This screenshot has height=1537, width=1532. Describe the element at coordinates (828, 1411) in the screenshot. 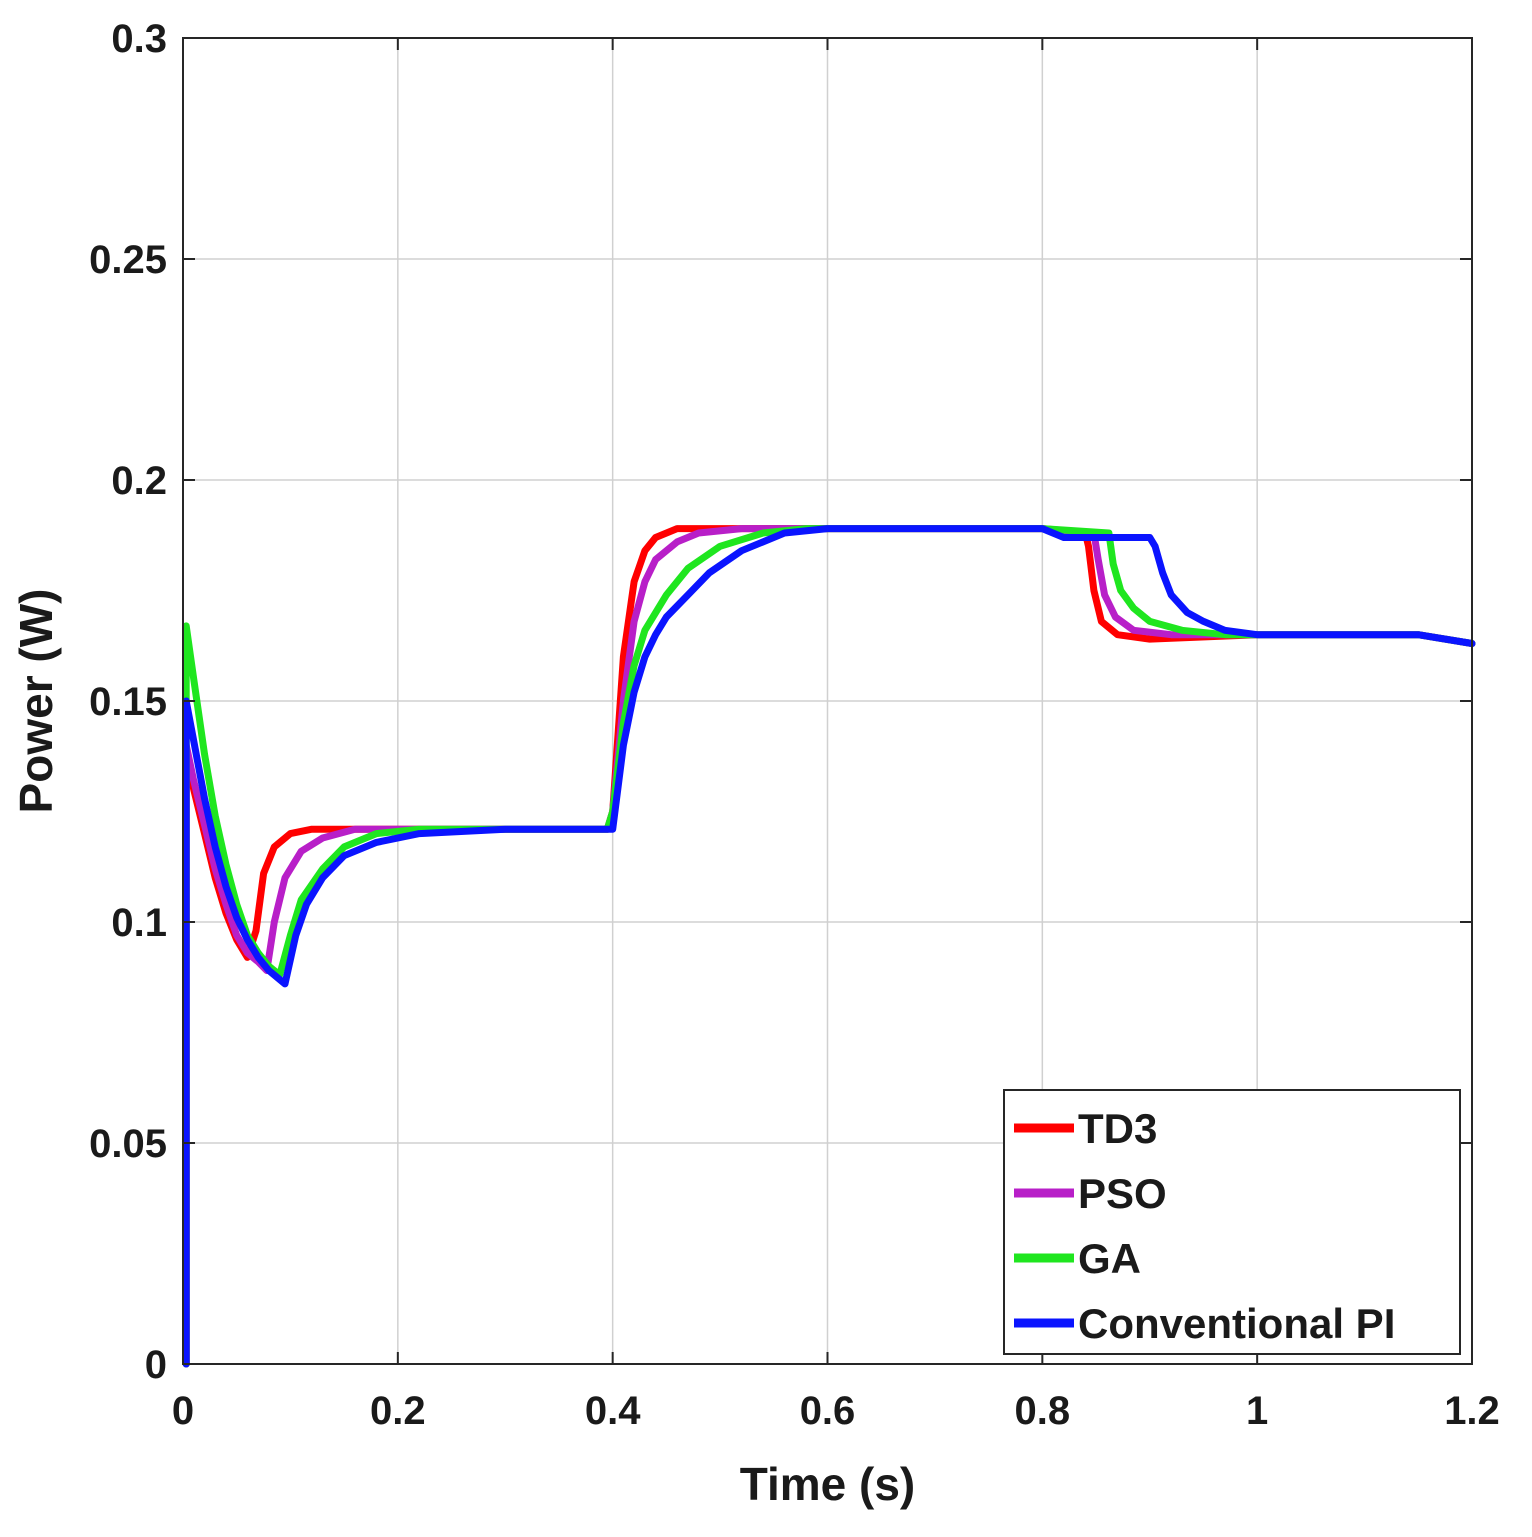

I see `x-tick-label: 0.6` at that location.